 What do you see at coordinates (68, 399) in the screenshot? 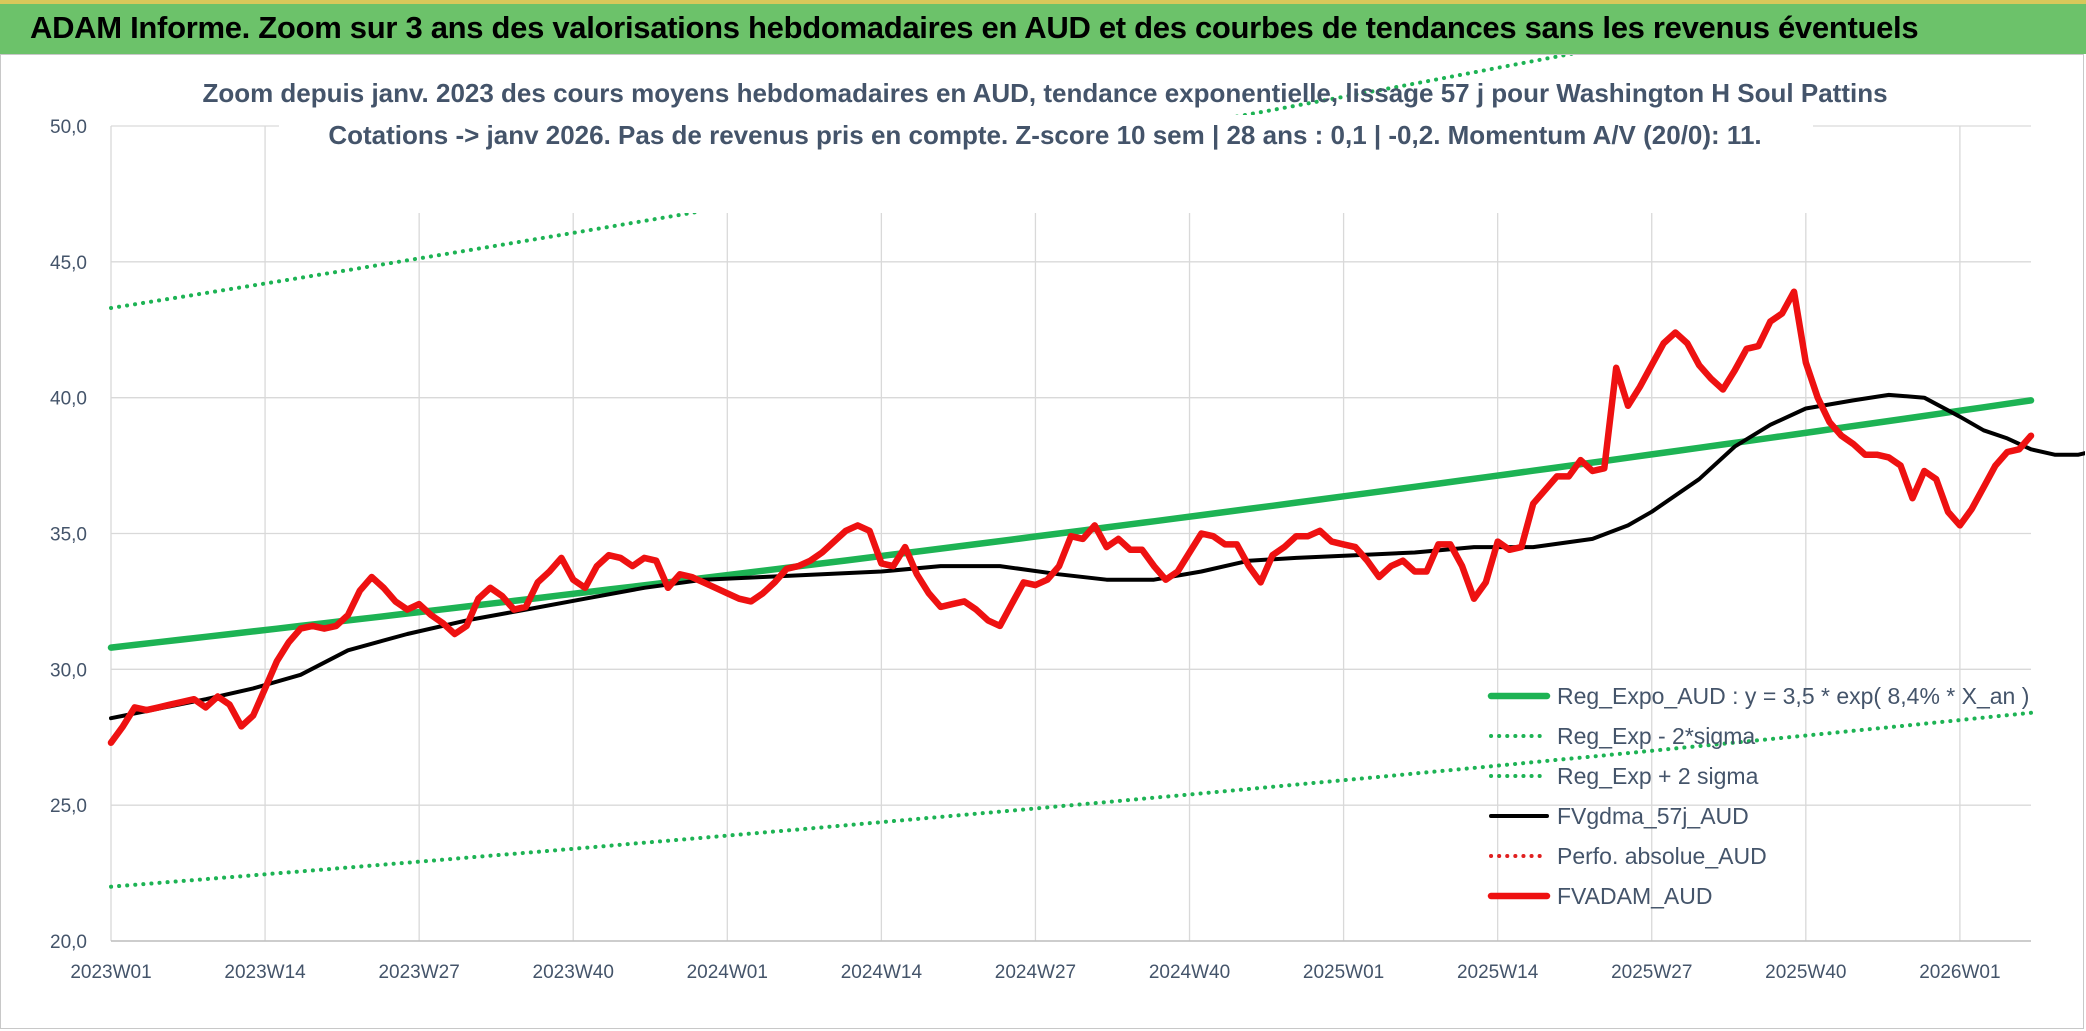
I see `y-tick-label: 40,0` at bounding box center [68, 399].